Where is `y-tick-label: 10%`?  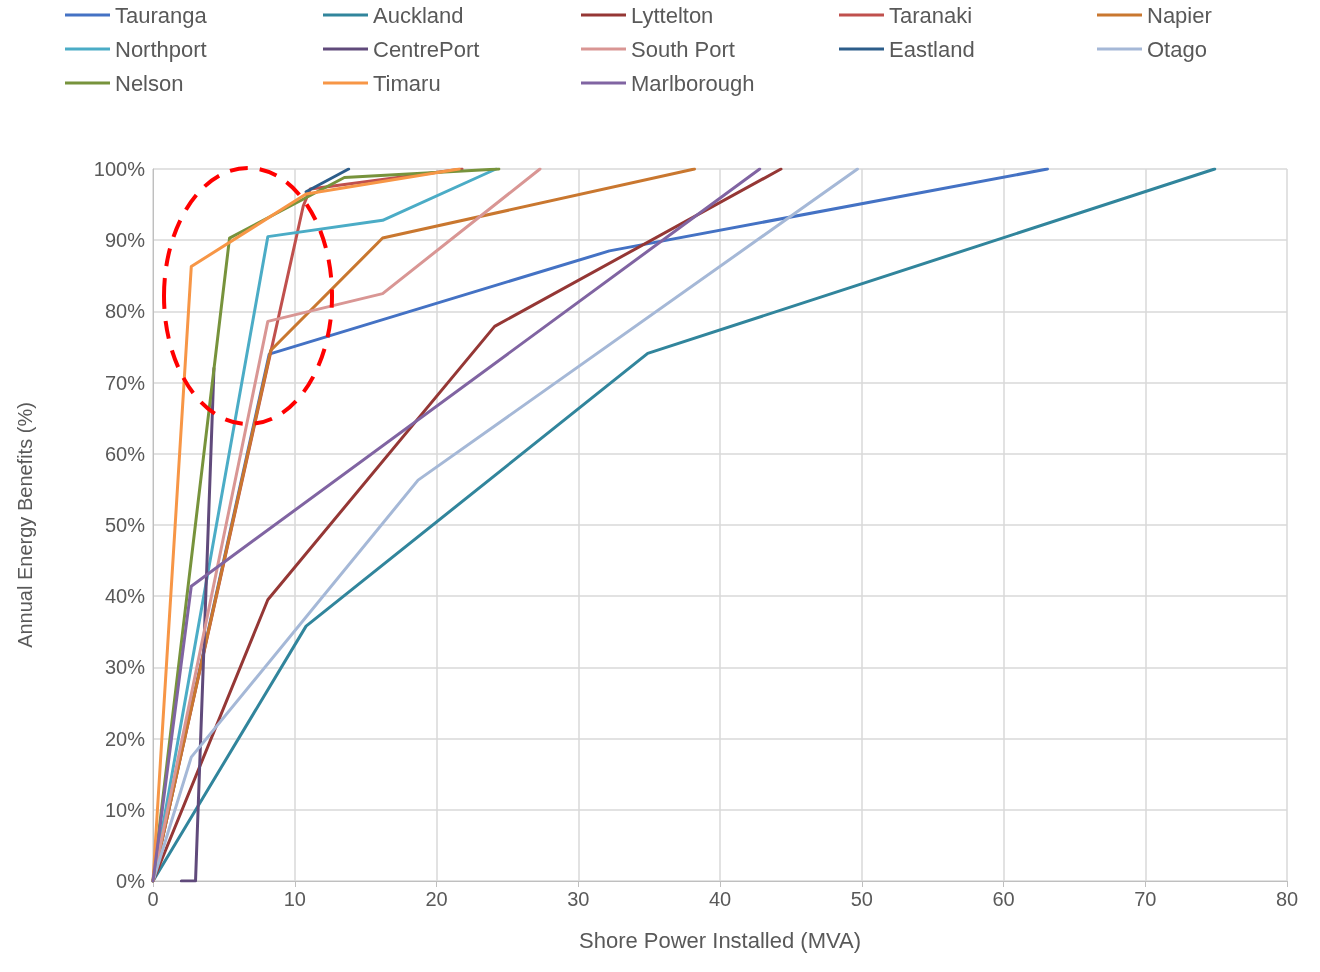 y-tick-label: 10% is located at coordinates (125, 809).